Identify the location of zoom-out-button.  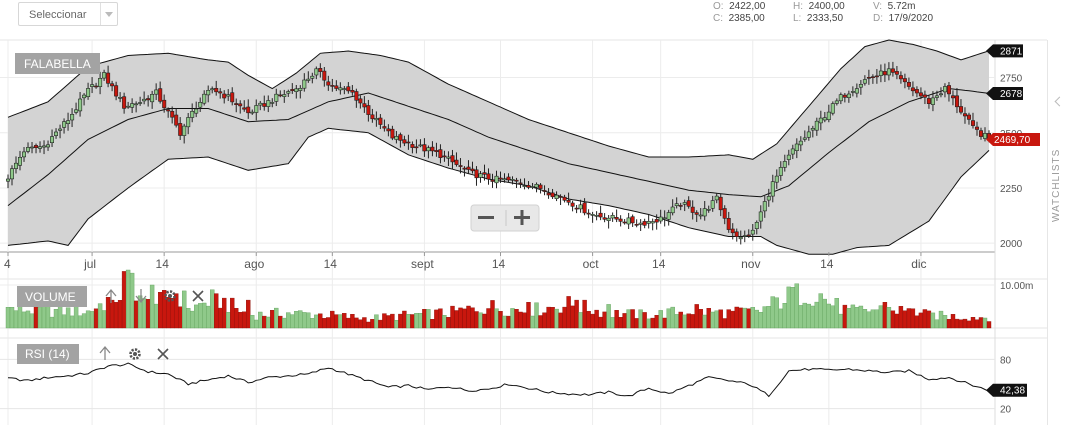
(486, 217).